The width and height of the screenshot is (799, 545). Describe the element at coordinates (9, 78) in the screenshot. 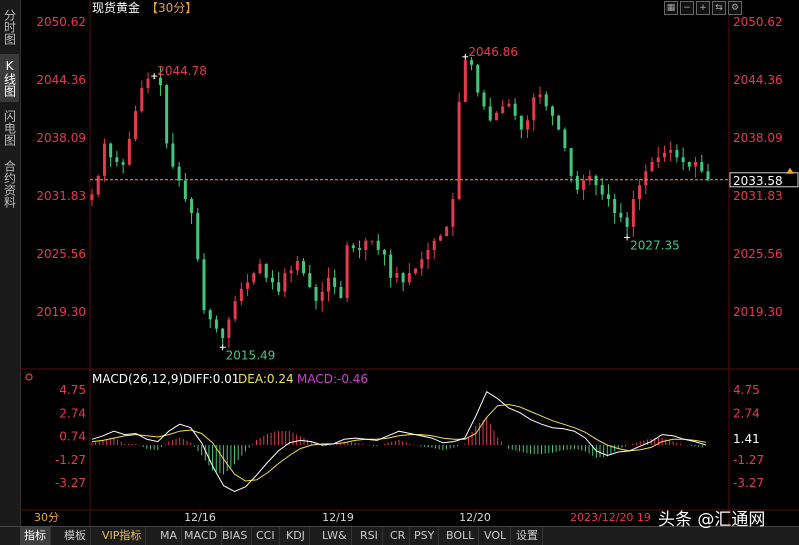

I see `sidebar-item-kline: K线图` at that location.